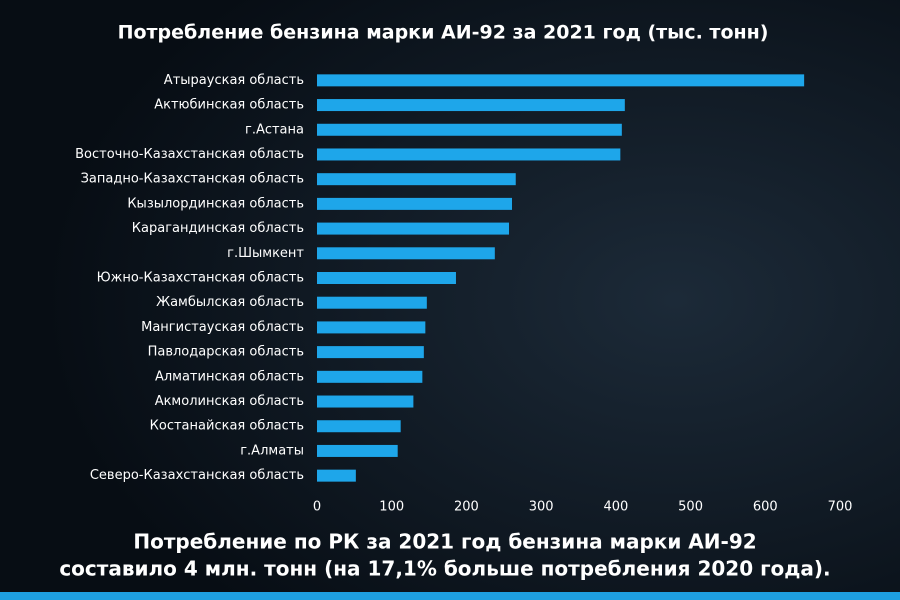  Describe the element at coordinates (229, 105) in the screenshot. I see `y-tick-label: Актюбинская область` at that location.